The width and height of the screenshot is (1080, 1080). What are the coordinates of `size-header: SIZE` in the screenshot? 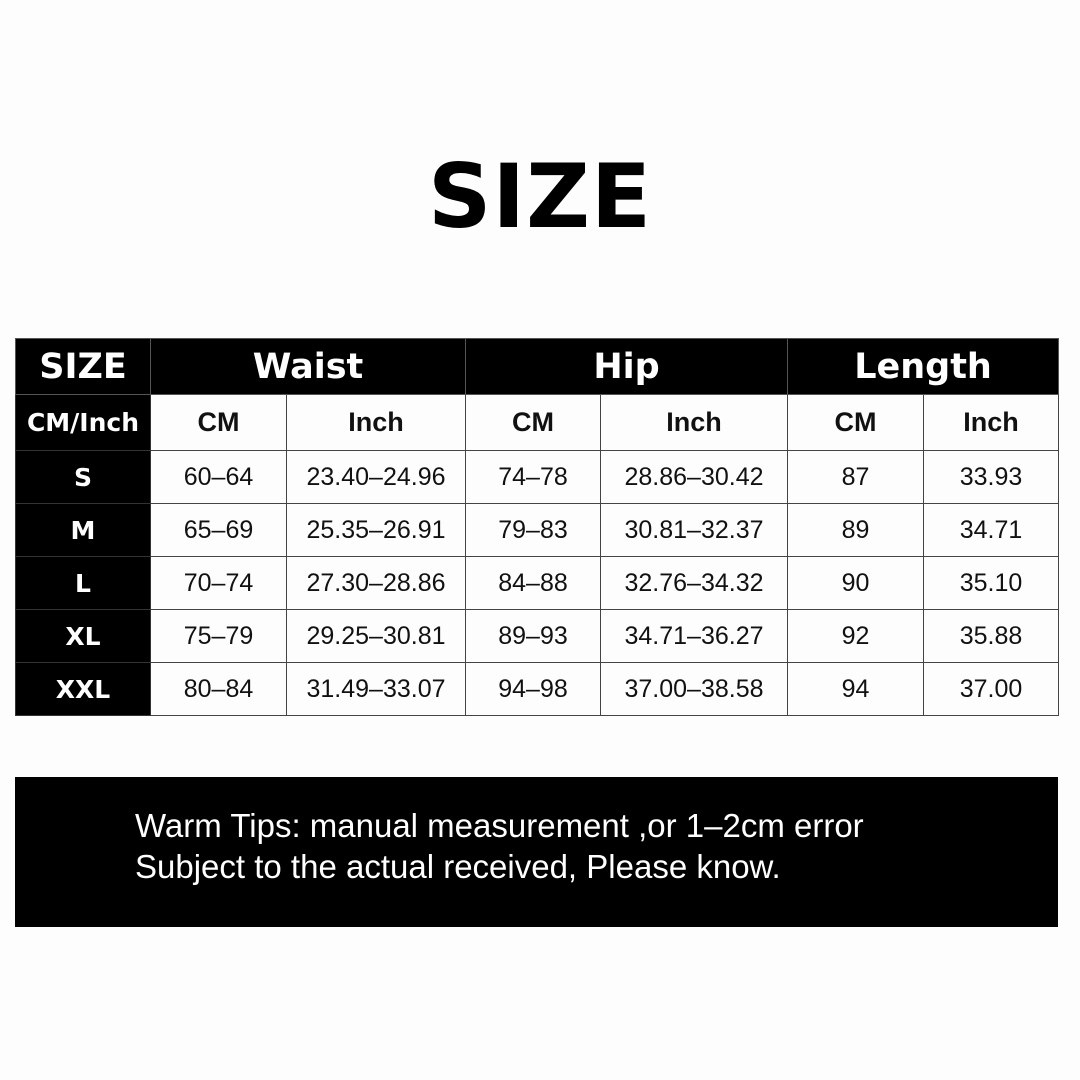 It's located at (83, 366).